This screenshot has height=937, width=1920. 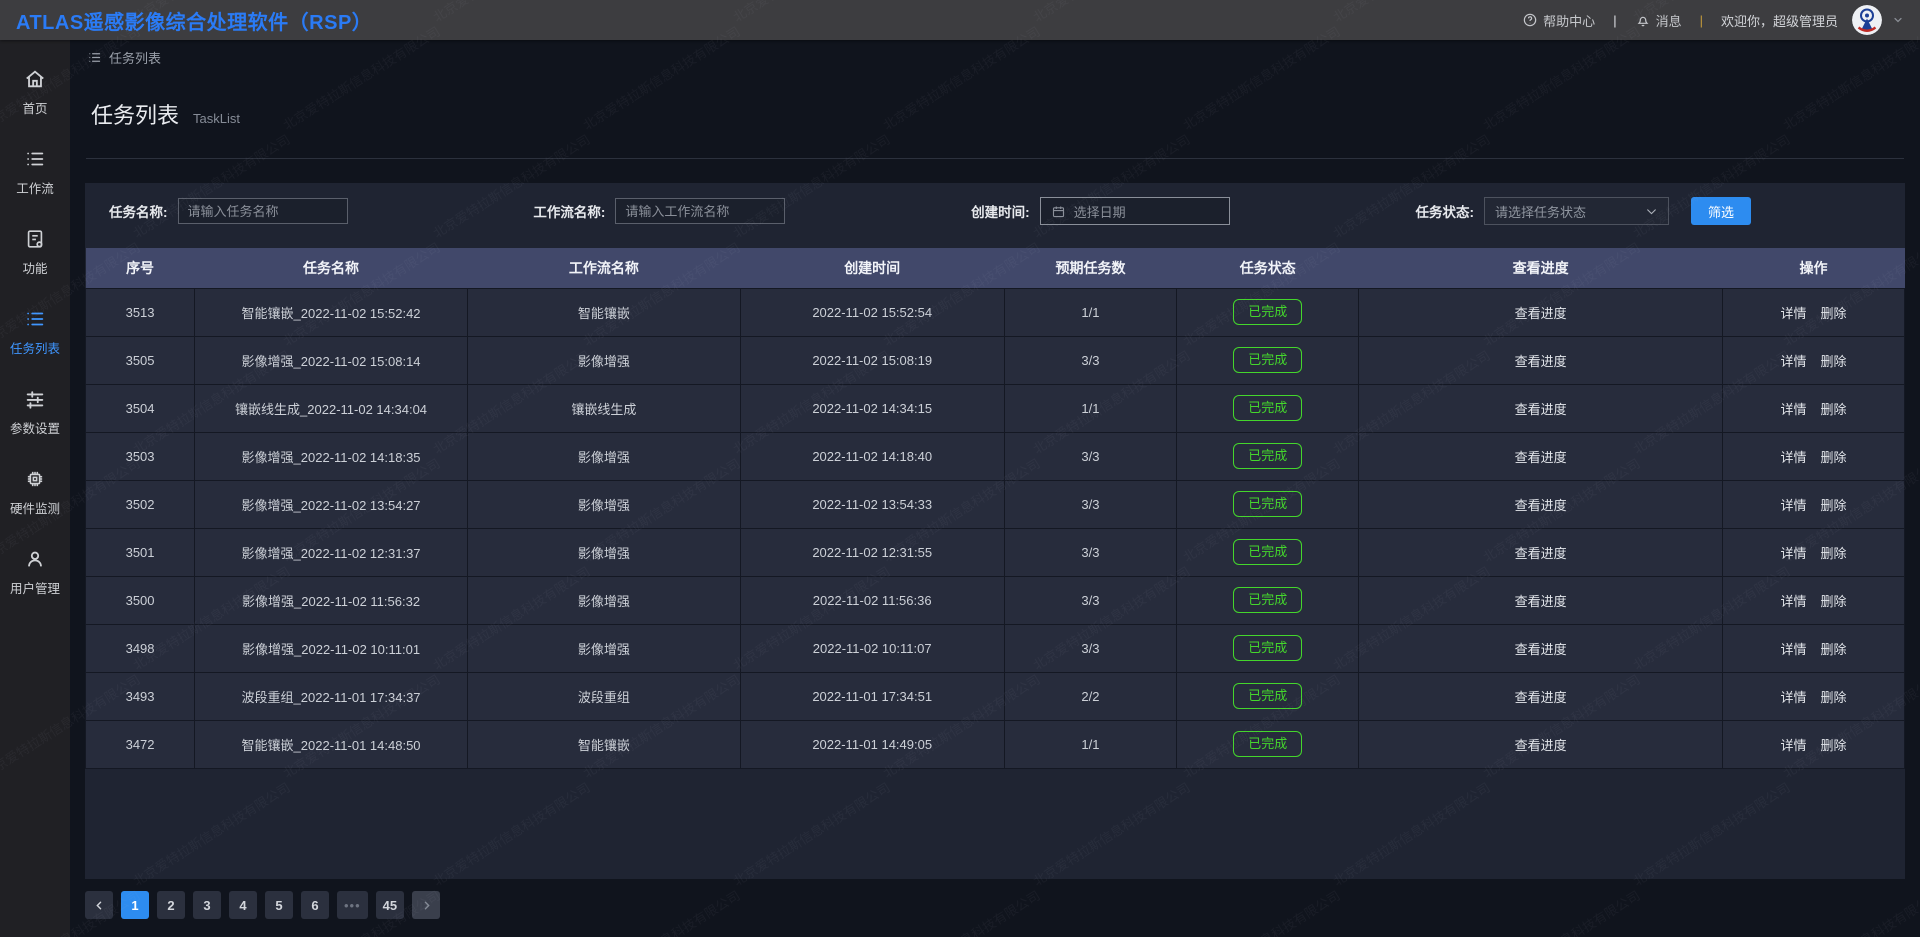 What do you see at coordinates (872, 648) in the screenshot?
I see `created-time-cell: 2022-11-02 10:11:07` at bounding box center [872, 648].